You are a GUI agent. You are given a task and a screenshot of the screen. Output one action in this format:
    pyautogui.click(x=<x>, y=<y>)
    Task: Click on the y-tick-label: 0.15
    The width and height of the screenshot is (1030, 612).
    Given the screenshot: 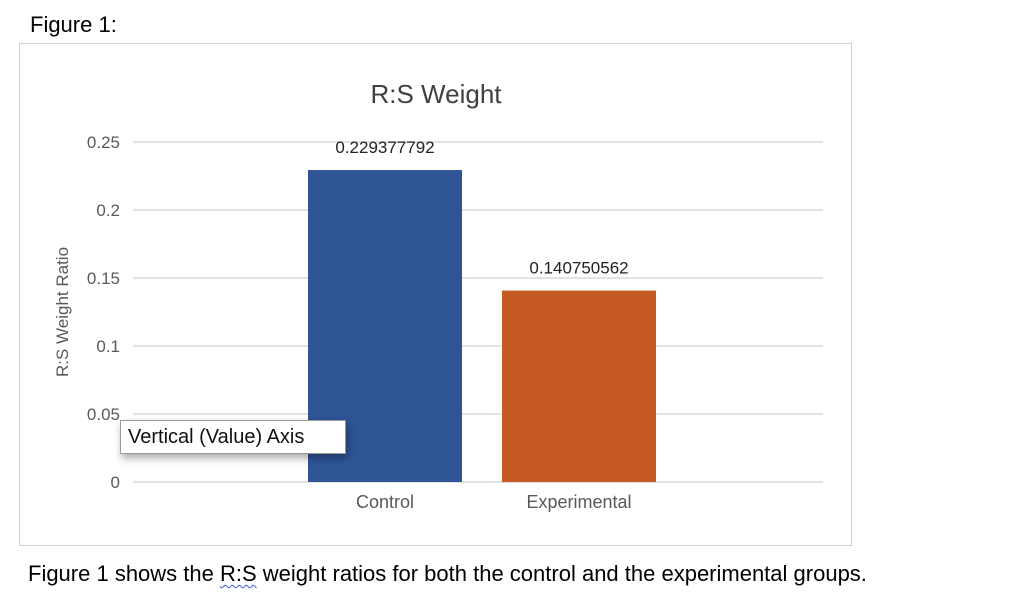 What is the action you would take?
    pyautogui.click(x=103, y=278)
    